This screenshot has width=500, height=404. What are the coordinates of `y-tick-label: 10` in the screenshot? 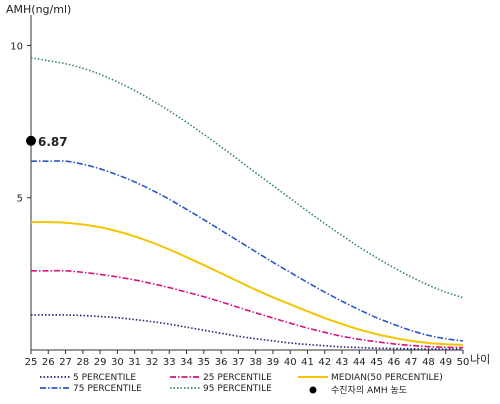 It's located at (16, 46).